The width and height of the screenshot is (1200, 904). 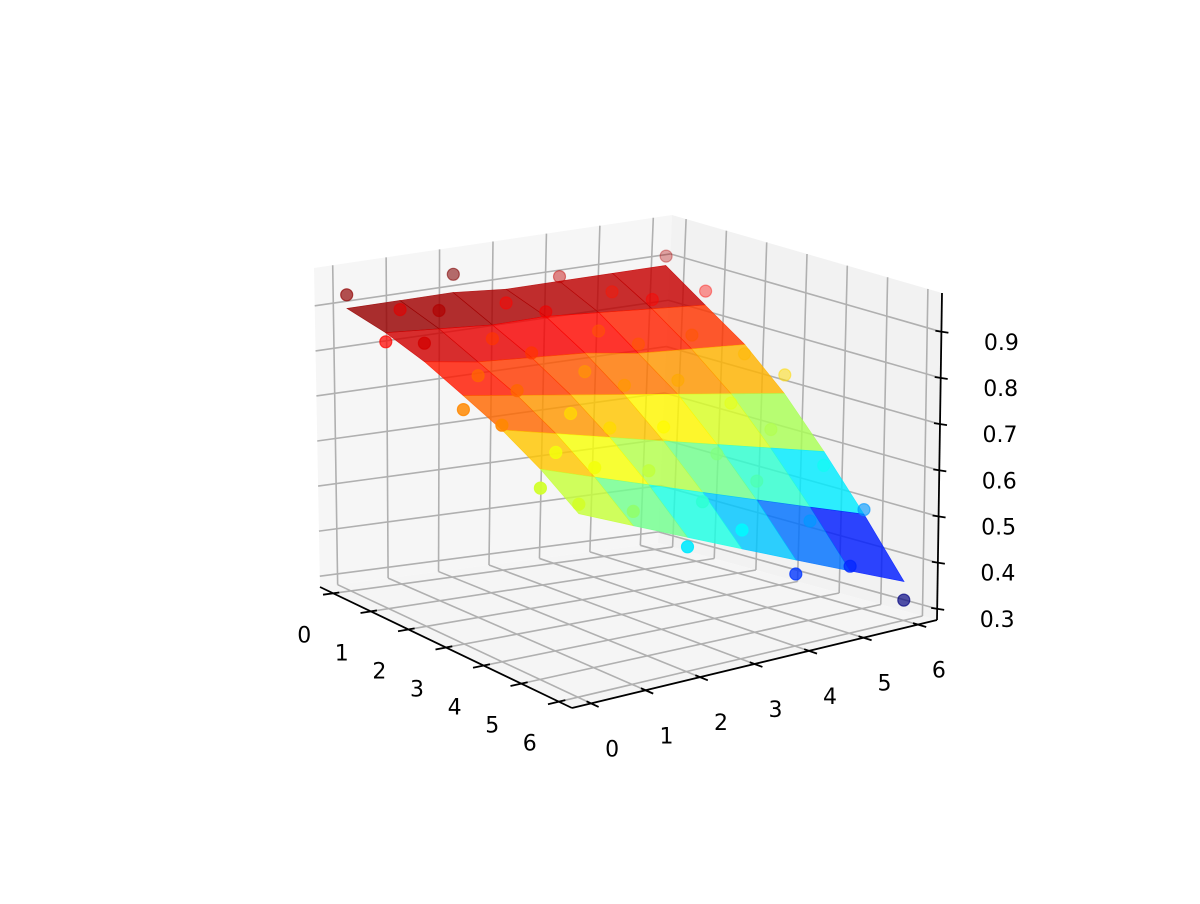 I want to click on x-tick-label: 0, so click(x=304, y=635).